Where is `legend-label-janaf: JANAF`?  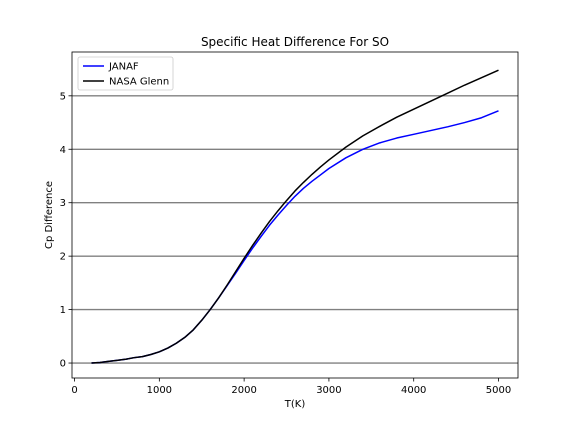 legend-label-janaf: JANAF is located at coordinates (123, 67).